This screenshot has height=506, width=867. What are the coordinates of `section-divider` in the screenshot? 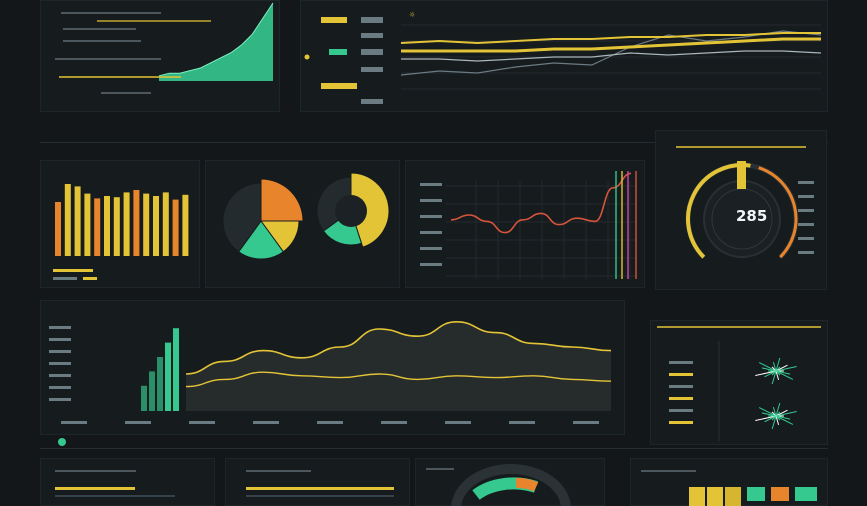 It's located at (434, 142).